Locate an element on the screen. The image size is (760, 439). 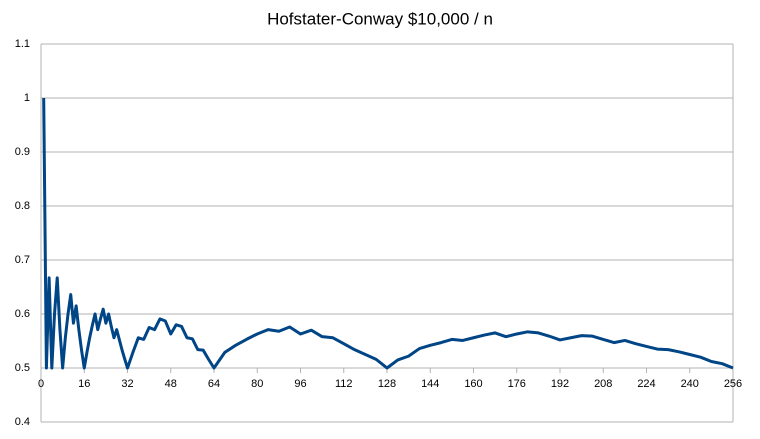
x-tick-label: 256 is located at coordinates (733, 384).